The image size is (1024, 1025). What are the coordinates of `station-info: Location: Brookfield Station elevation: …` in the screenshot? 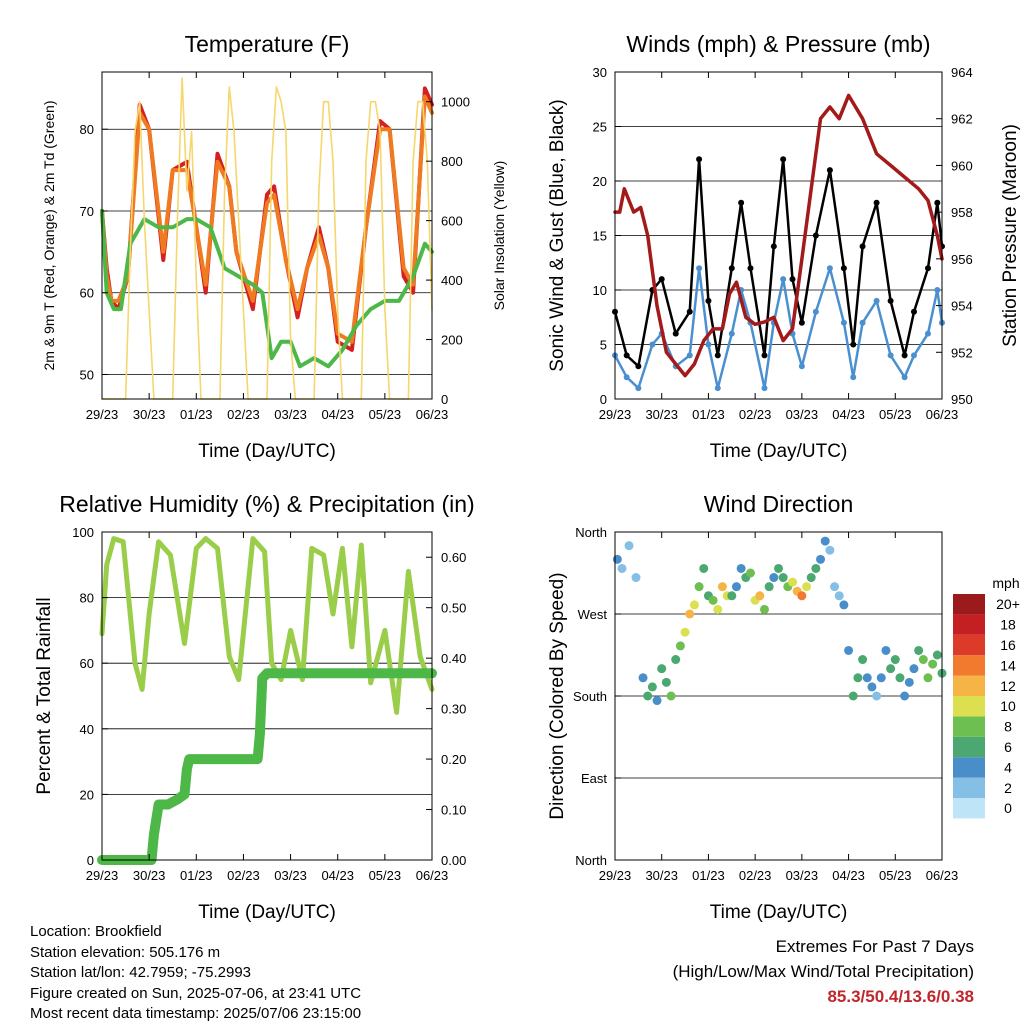 It's located at (195, 973).